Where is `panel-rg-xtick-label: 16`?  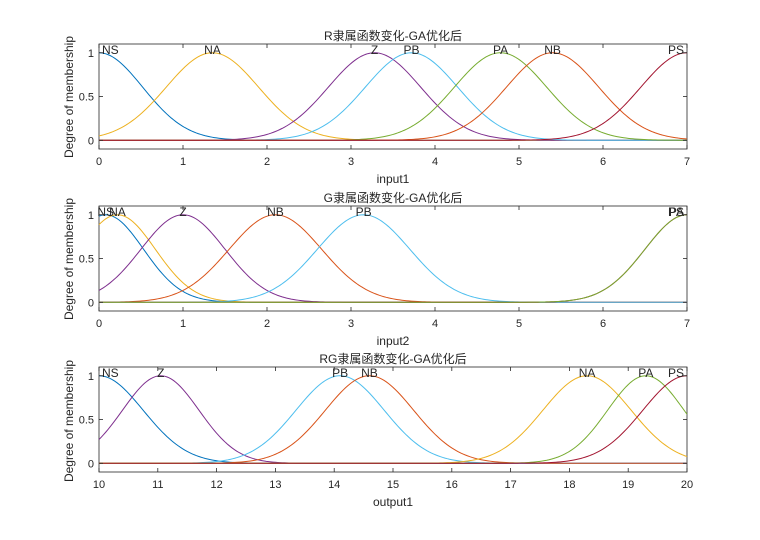
panel-rg-xtick-label: 16 is located at coordinates (452, 485).